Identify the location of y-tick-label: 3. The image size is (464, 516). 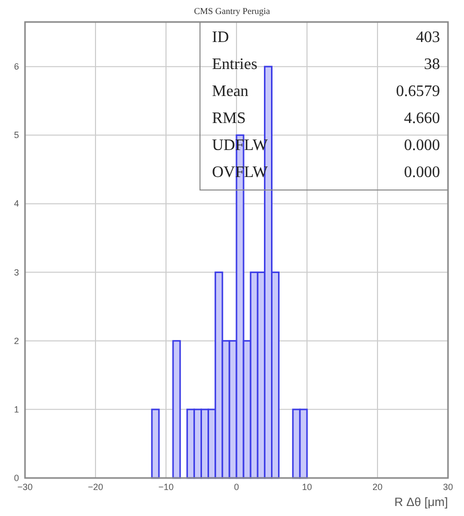
(16, 272).